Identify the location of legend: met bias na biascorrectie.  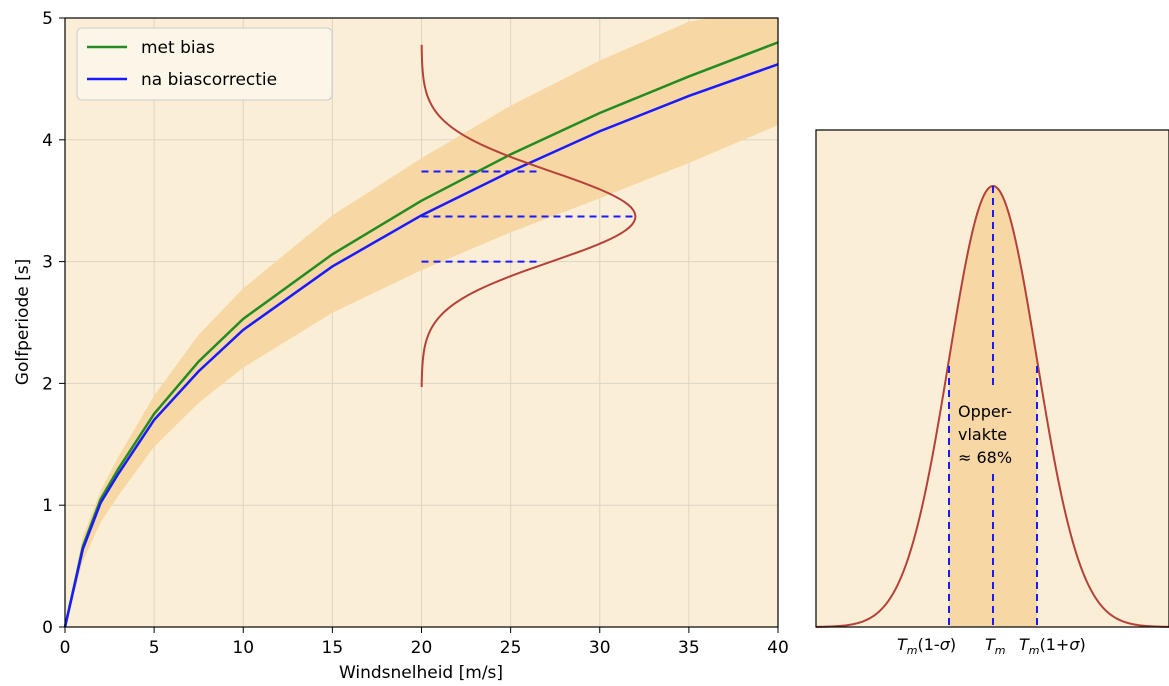
(204, 64).